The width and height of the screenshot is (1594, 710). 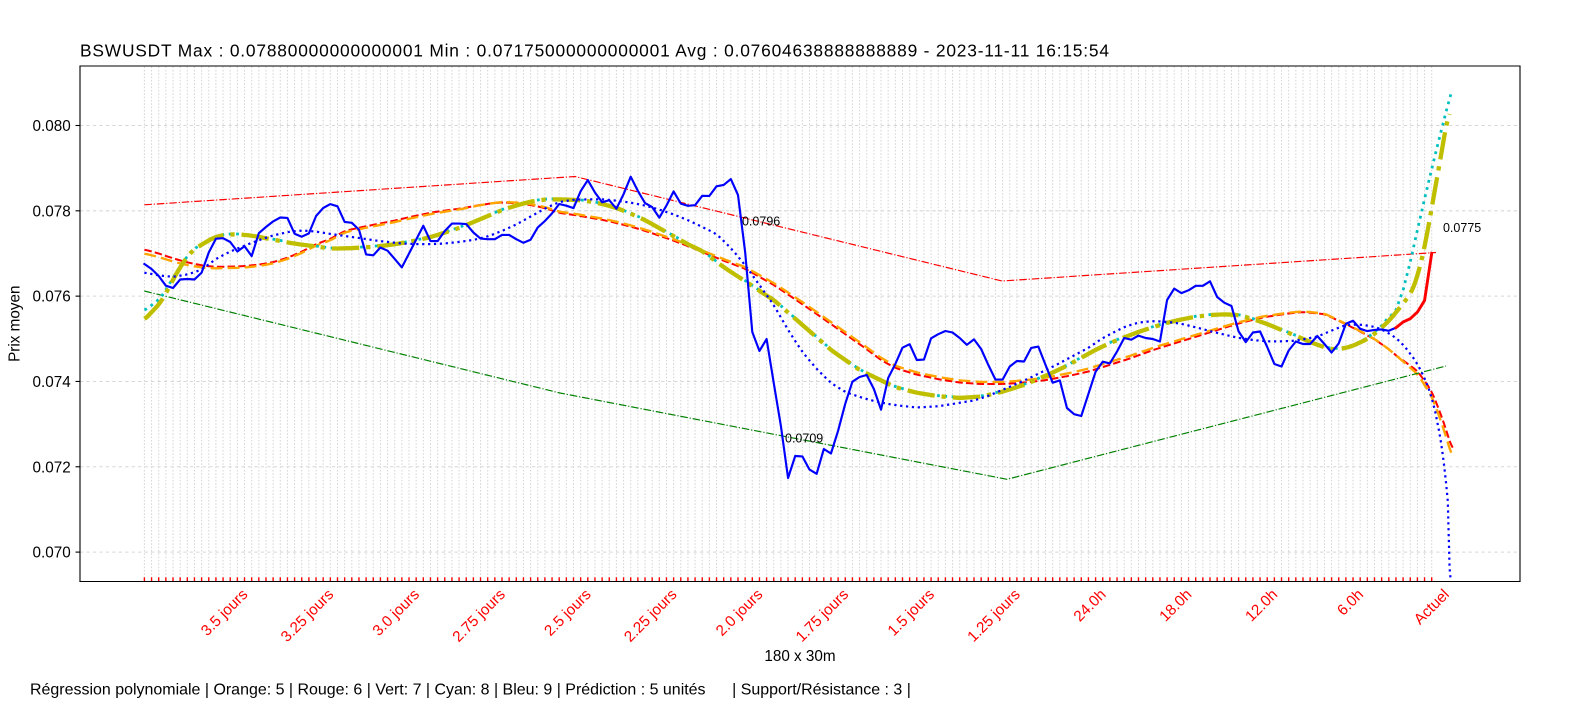 I want to click on svg-text: 0.074, so click(x=51, y=382).